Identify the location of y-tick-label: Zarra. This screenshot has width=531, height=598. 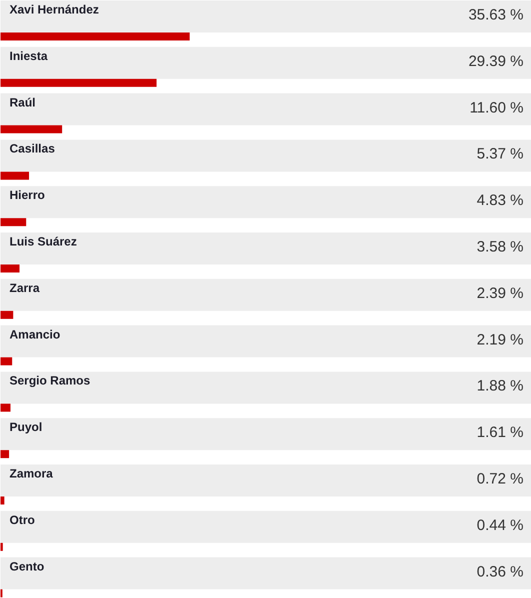
(25, 287).